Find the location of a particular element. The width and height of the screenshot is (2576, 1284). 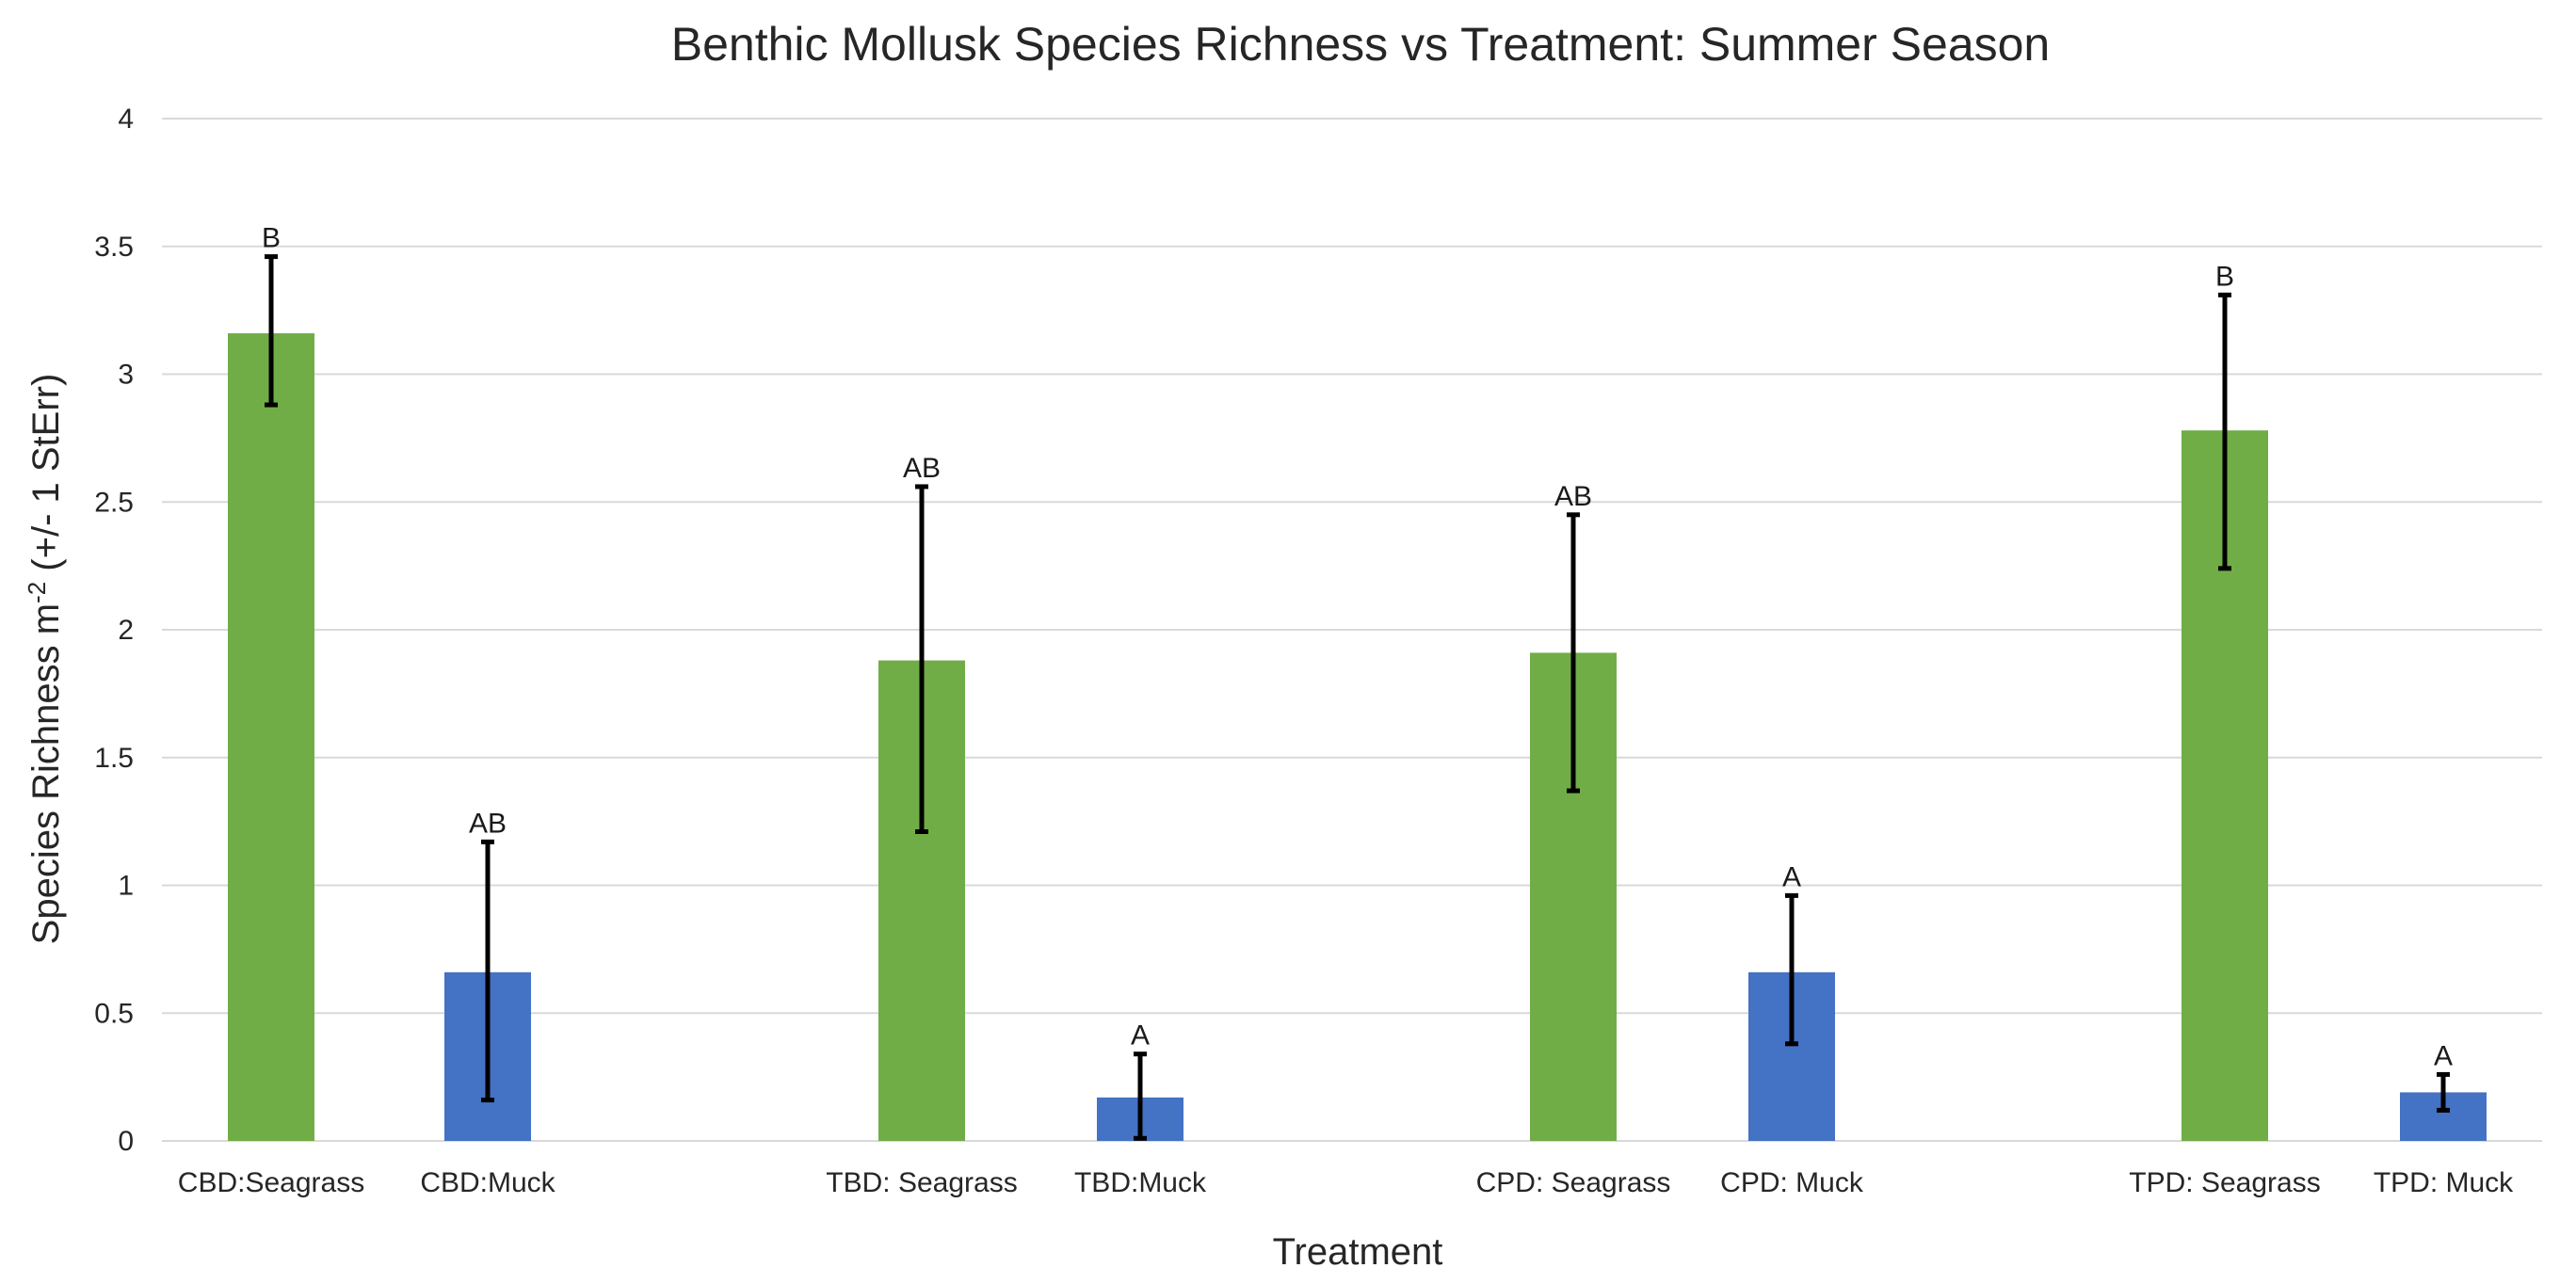

x-category-label: TPD: Muck is located at coordinates (2444, 1182).